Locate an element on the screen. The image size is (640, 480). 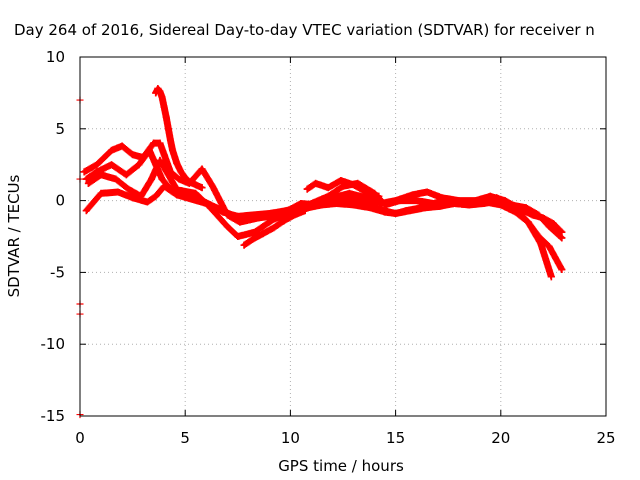
x-tick-label: 15 is located at coordinates (395, 438).